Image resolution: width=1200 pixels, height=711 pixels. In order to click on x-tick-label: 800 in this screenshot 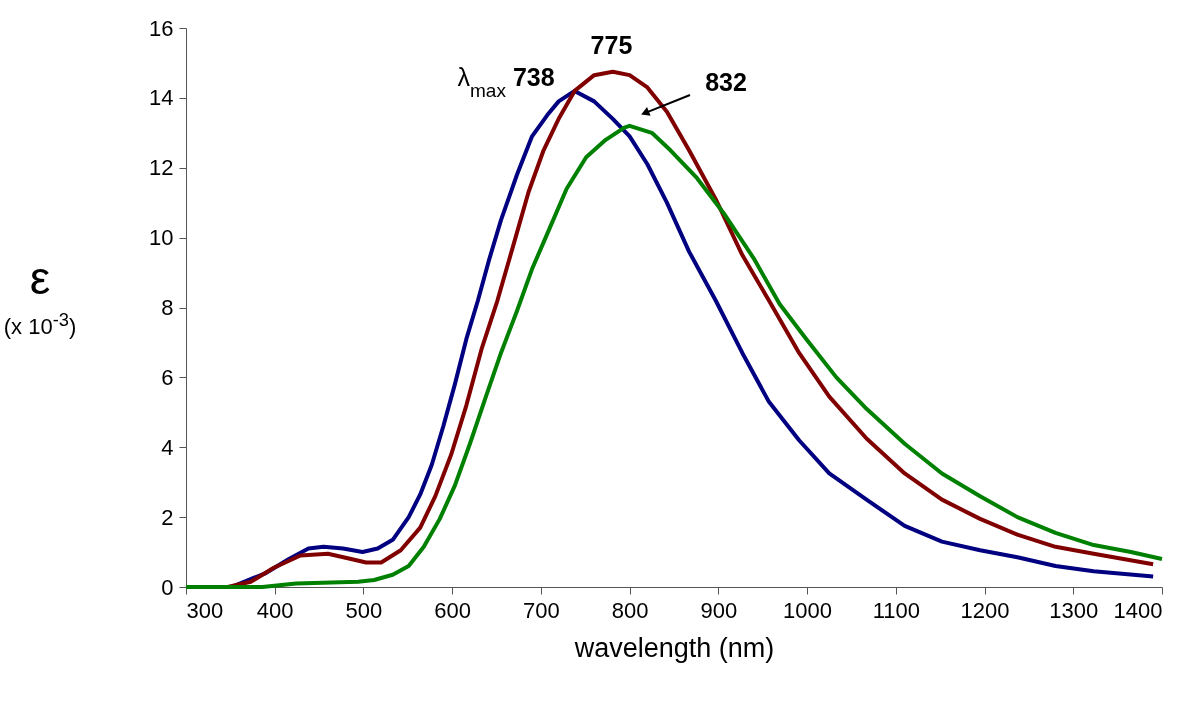, I will do `click(630, 610)`.